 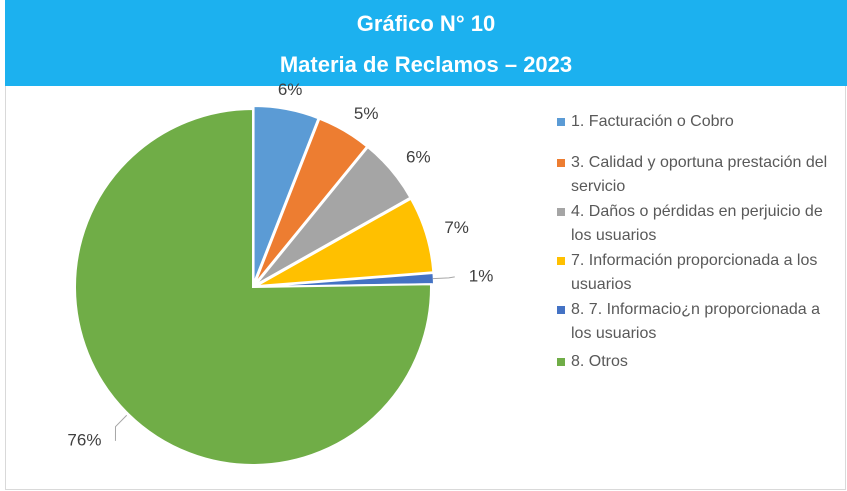 I want to click on chart-title: Gráfico N° 10, so click(x=426, y=23).